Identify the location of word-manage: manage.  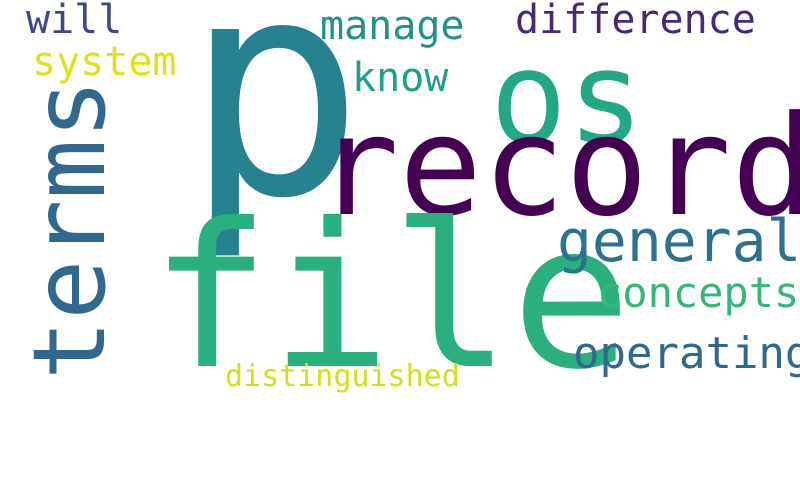
(392, 26).